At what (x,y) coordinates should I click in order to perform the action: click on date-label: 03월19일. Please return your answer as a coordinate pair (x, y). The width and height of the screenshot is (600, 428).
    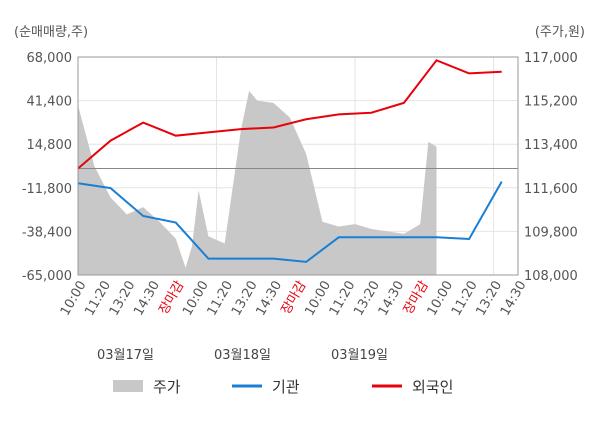
    Looking at the image, I should click on (359, 355).